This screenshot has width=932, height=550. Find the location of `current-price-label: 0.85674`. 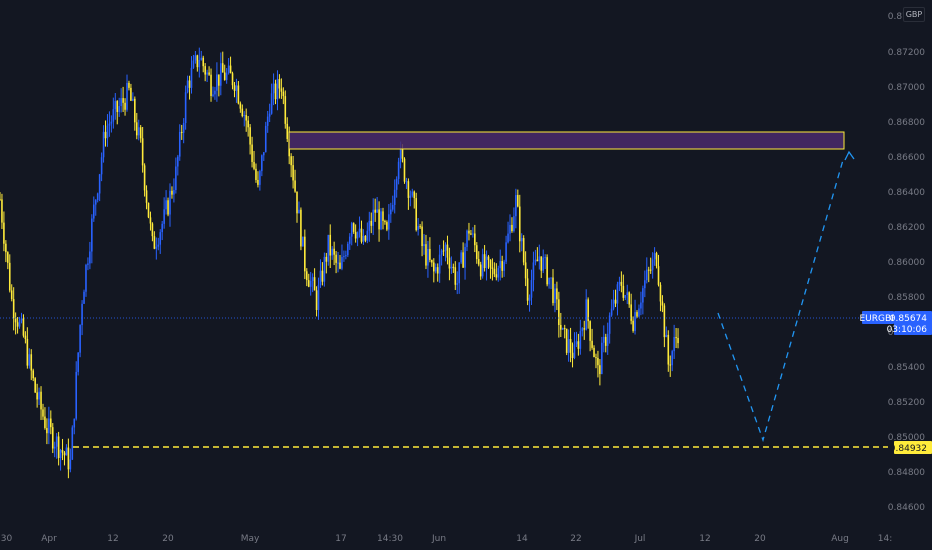

current-price-label: 0.85674 is located at coordinates (908, 319).